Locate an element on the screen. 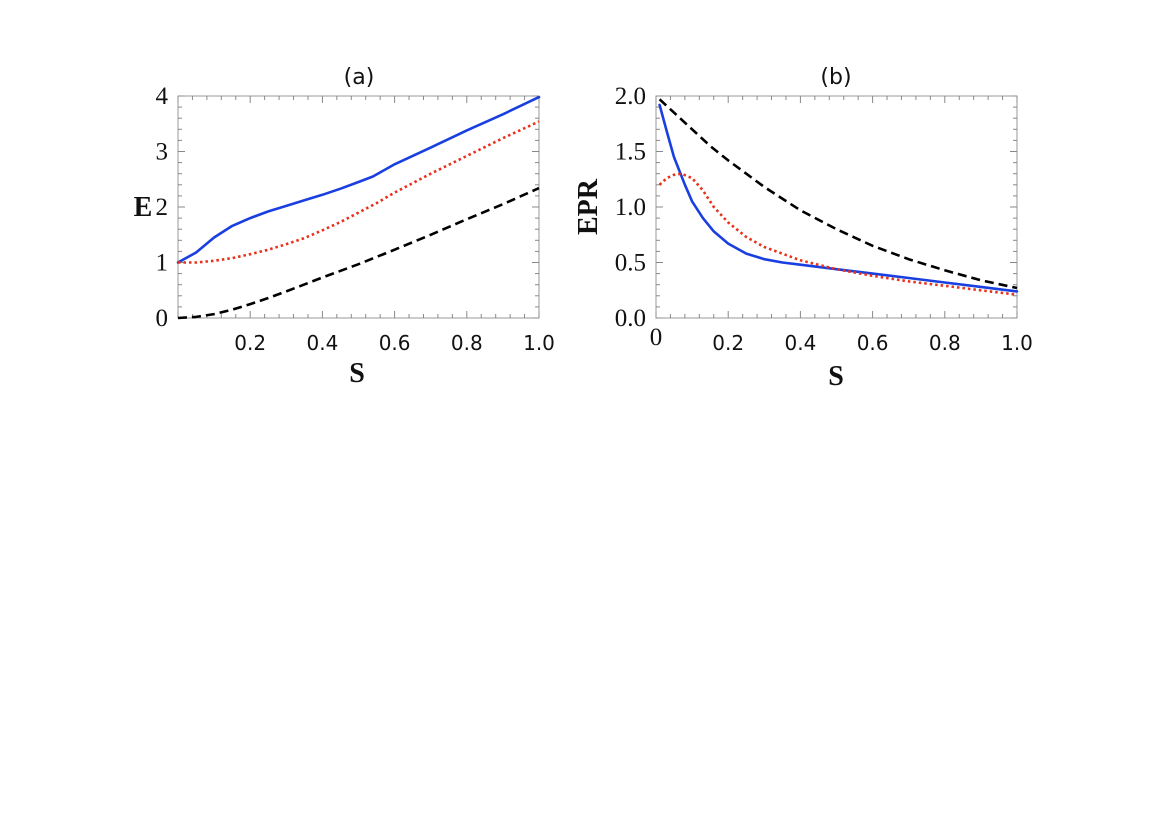 This screenshot has width=1170, height=827. panel-a-series is located at coordinates (358, 207).